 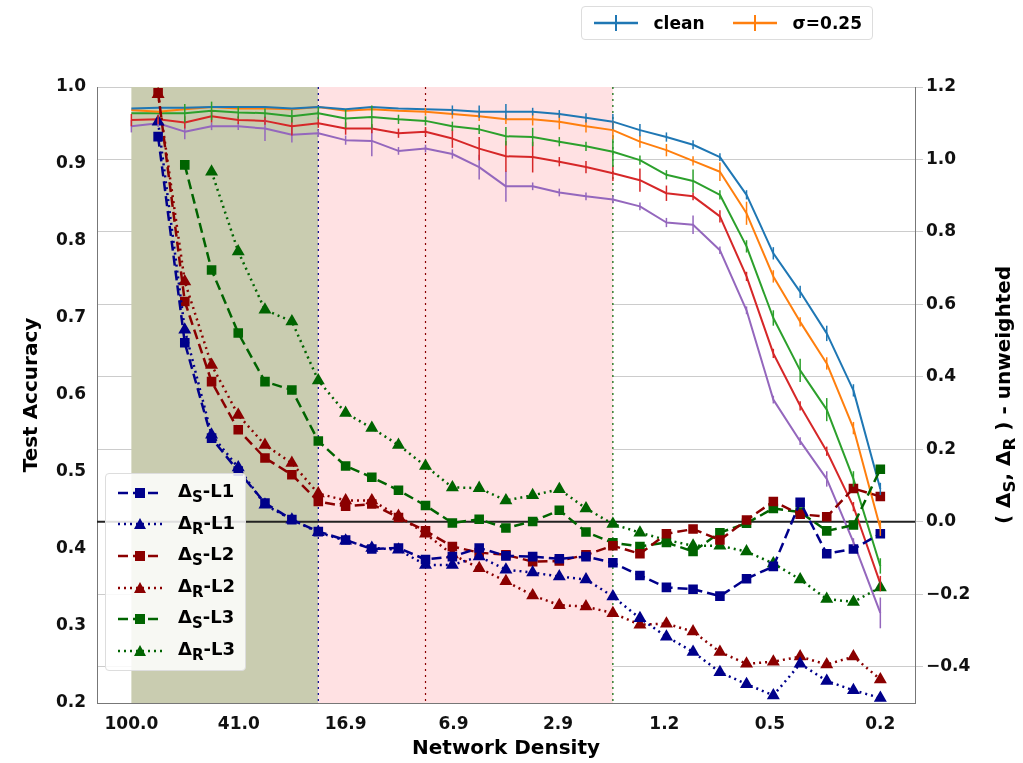 I want to click on legend-label: Δ$_{S}$-L1, so click(x=206, y=493).